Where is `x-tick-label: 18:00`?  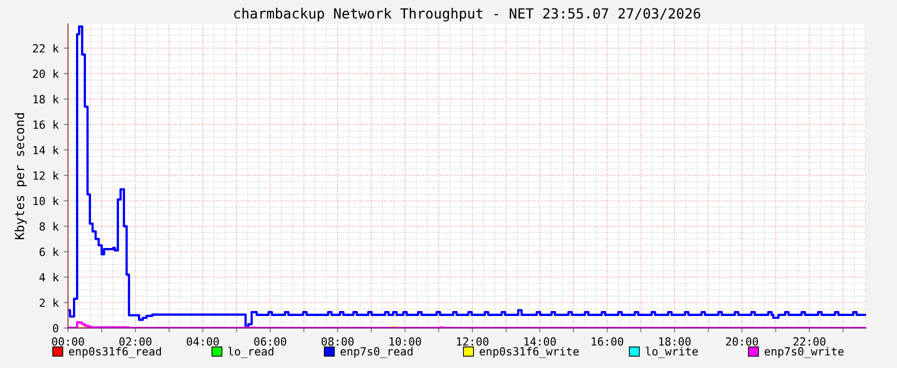
x-tick-label: 18:00 is located at coordinates (675, 341).